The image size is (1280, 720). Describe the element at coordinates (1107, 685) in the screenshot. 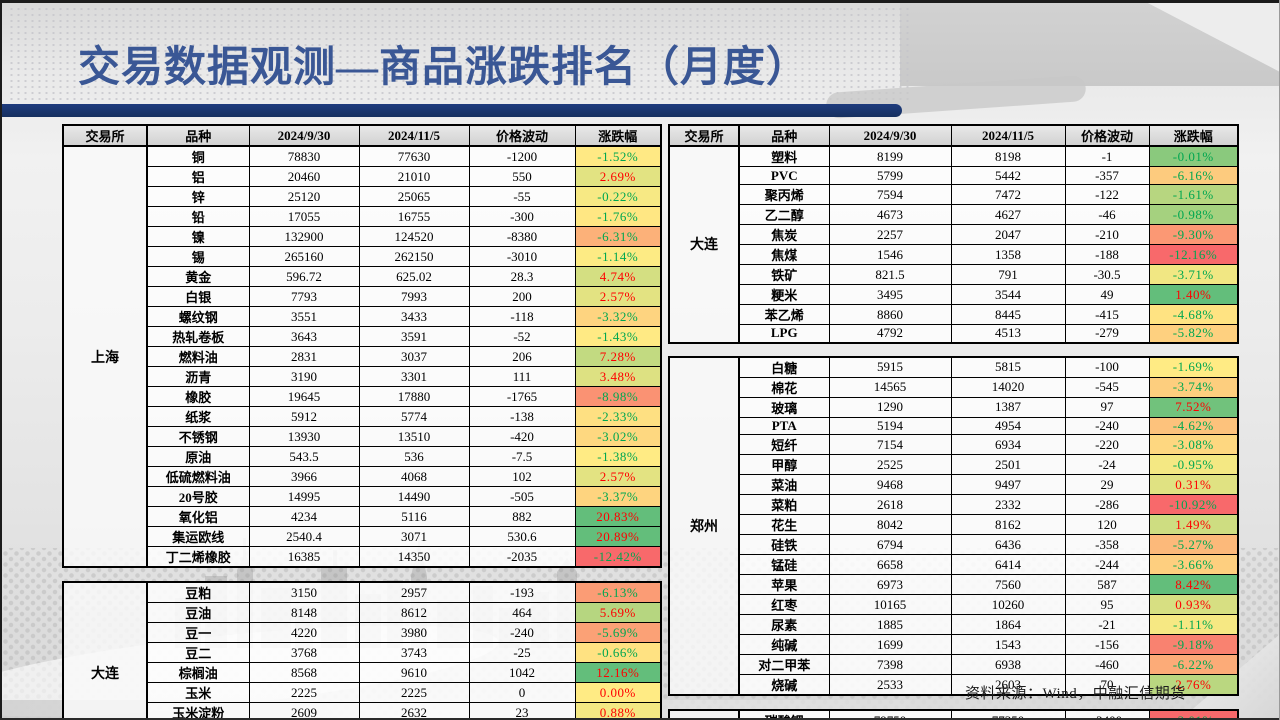

I see `price-change-cell: 70` at that location.